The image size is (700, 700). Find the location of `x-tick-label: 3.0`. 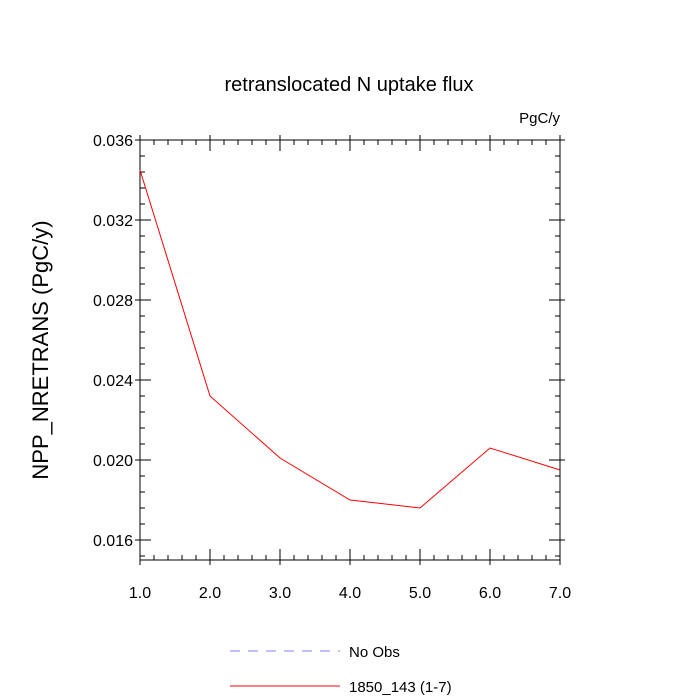

x-tick-label: 3.0 is located at coordinates (280, 593).